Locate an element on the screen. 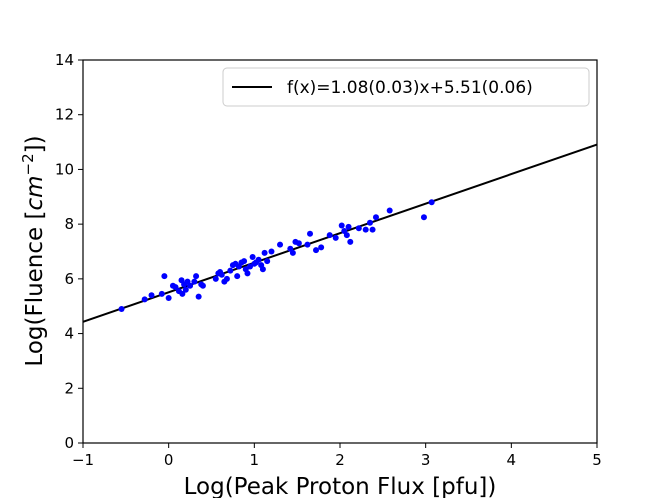 Image resolution: width=664 pixels, height=498 pixels. y-axis: 0 2 4 6 8 10 12 14 is located at coordinates (69, 251).